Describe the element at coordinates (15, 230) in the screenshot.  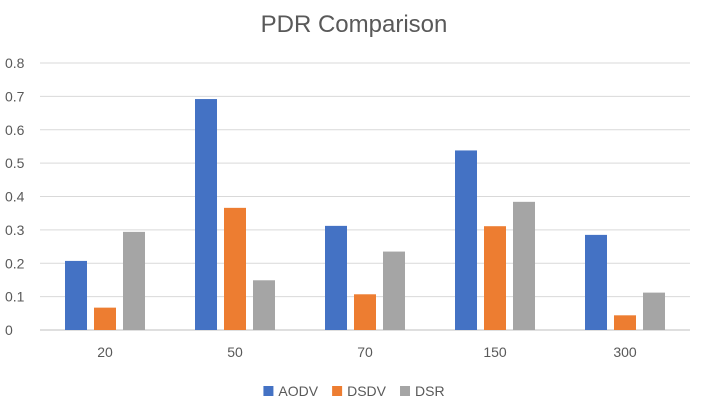
I see `y-tick-label: 0.3` at that location.